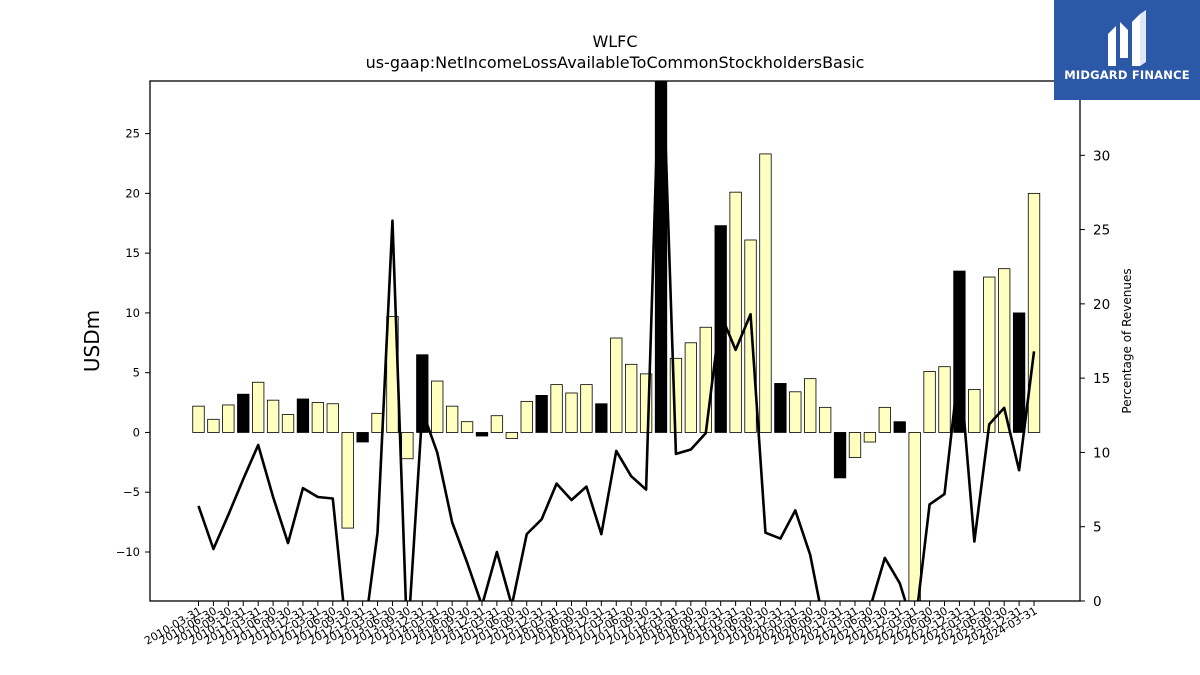 The height and width of the screenshot is (675, 1200). Describe the element at coordinates (136, 432) in the screenshot. I see `y-tick-label: 0` at that location.